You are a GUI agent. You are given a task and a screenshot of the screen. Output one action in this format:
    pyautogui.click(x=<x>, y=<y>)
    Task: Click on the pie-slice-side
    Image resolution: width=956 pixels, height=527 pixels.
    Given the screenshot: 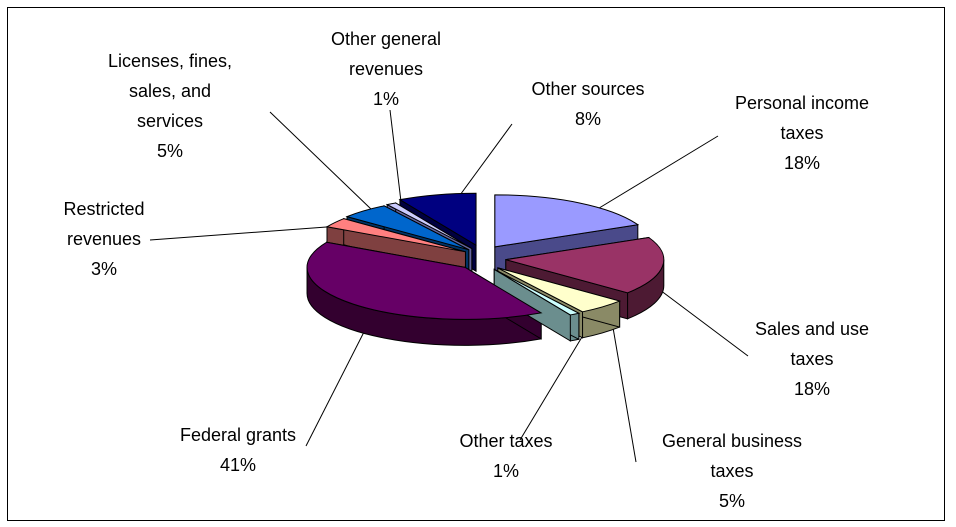 What is the action you would take?
    pyautogui.click(x=536, y=305)
    